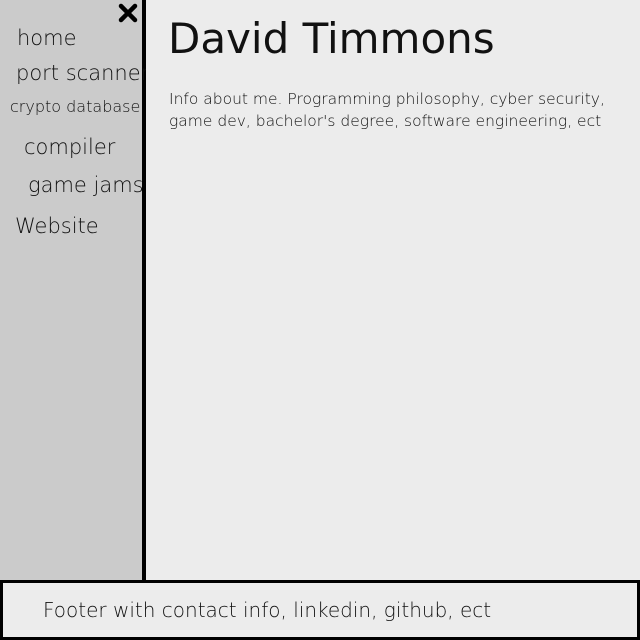  I want to click on sidebar-item-game-jams: game jams, so click(86, 185).